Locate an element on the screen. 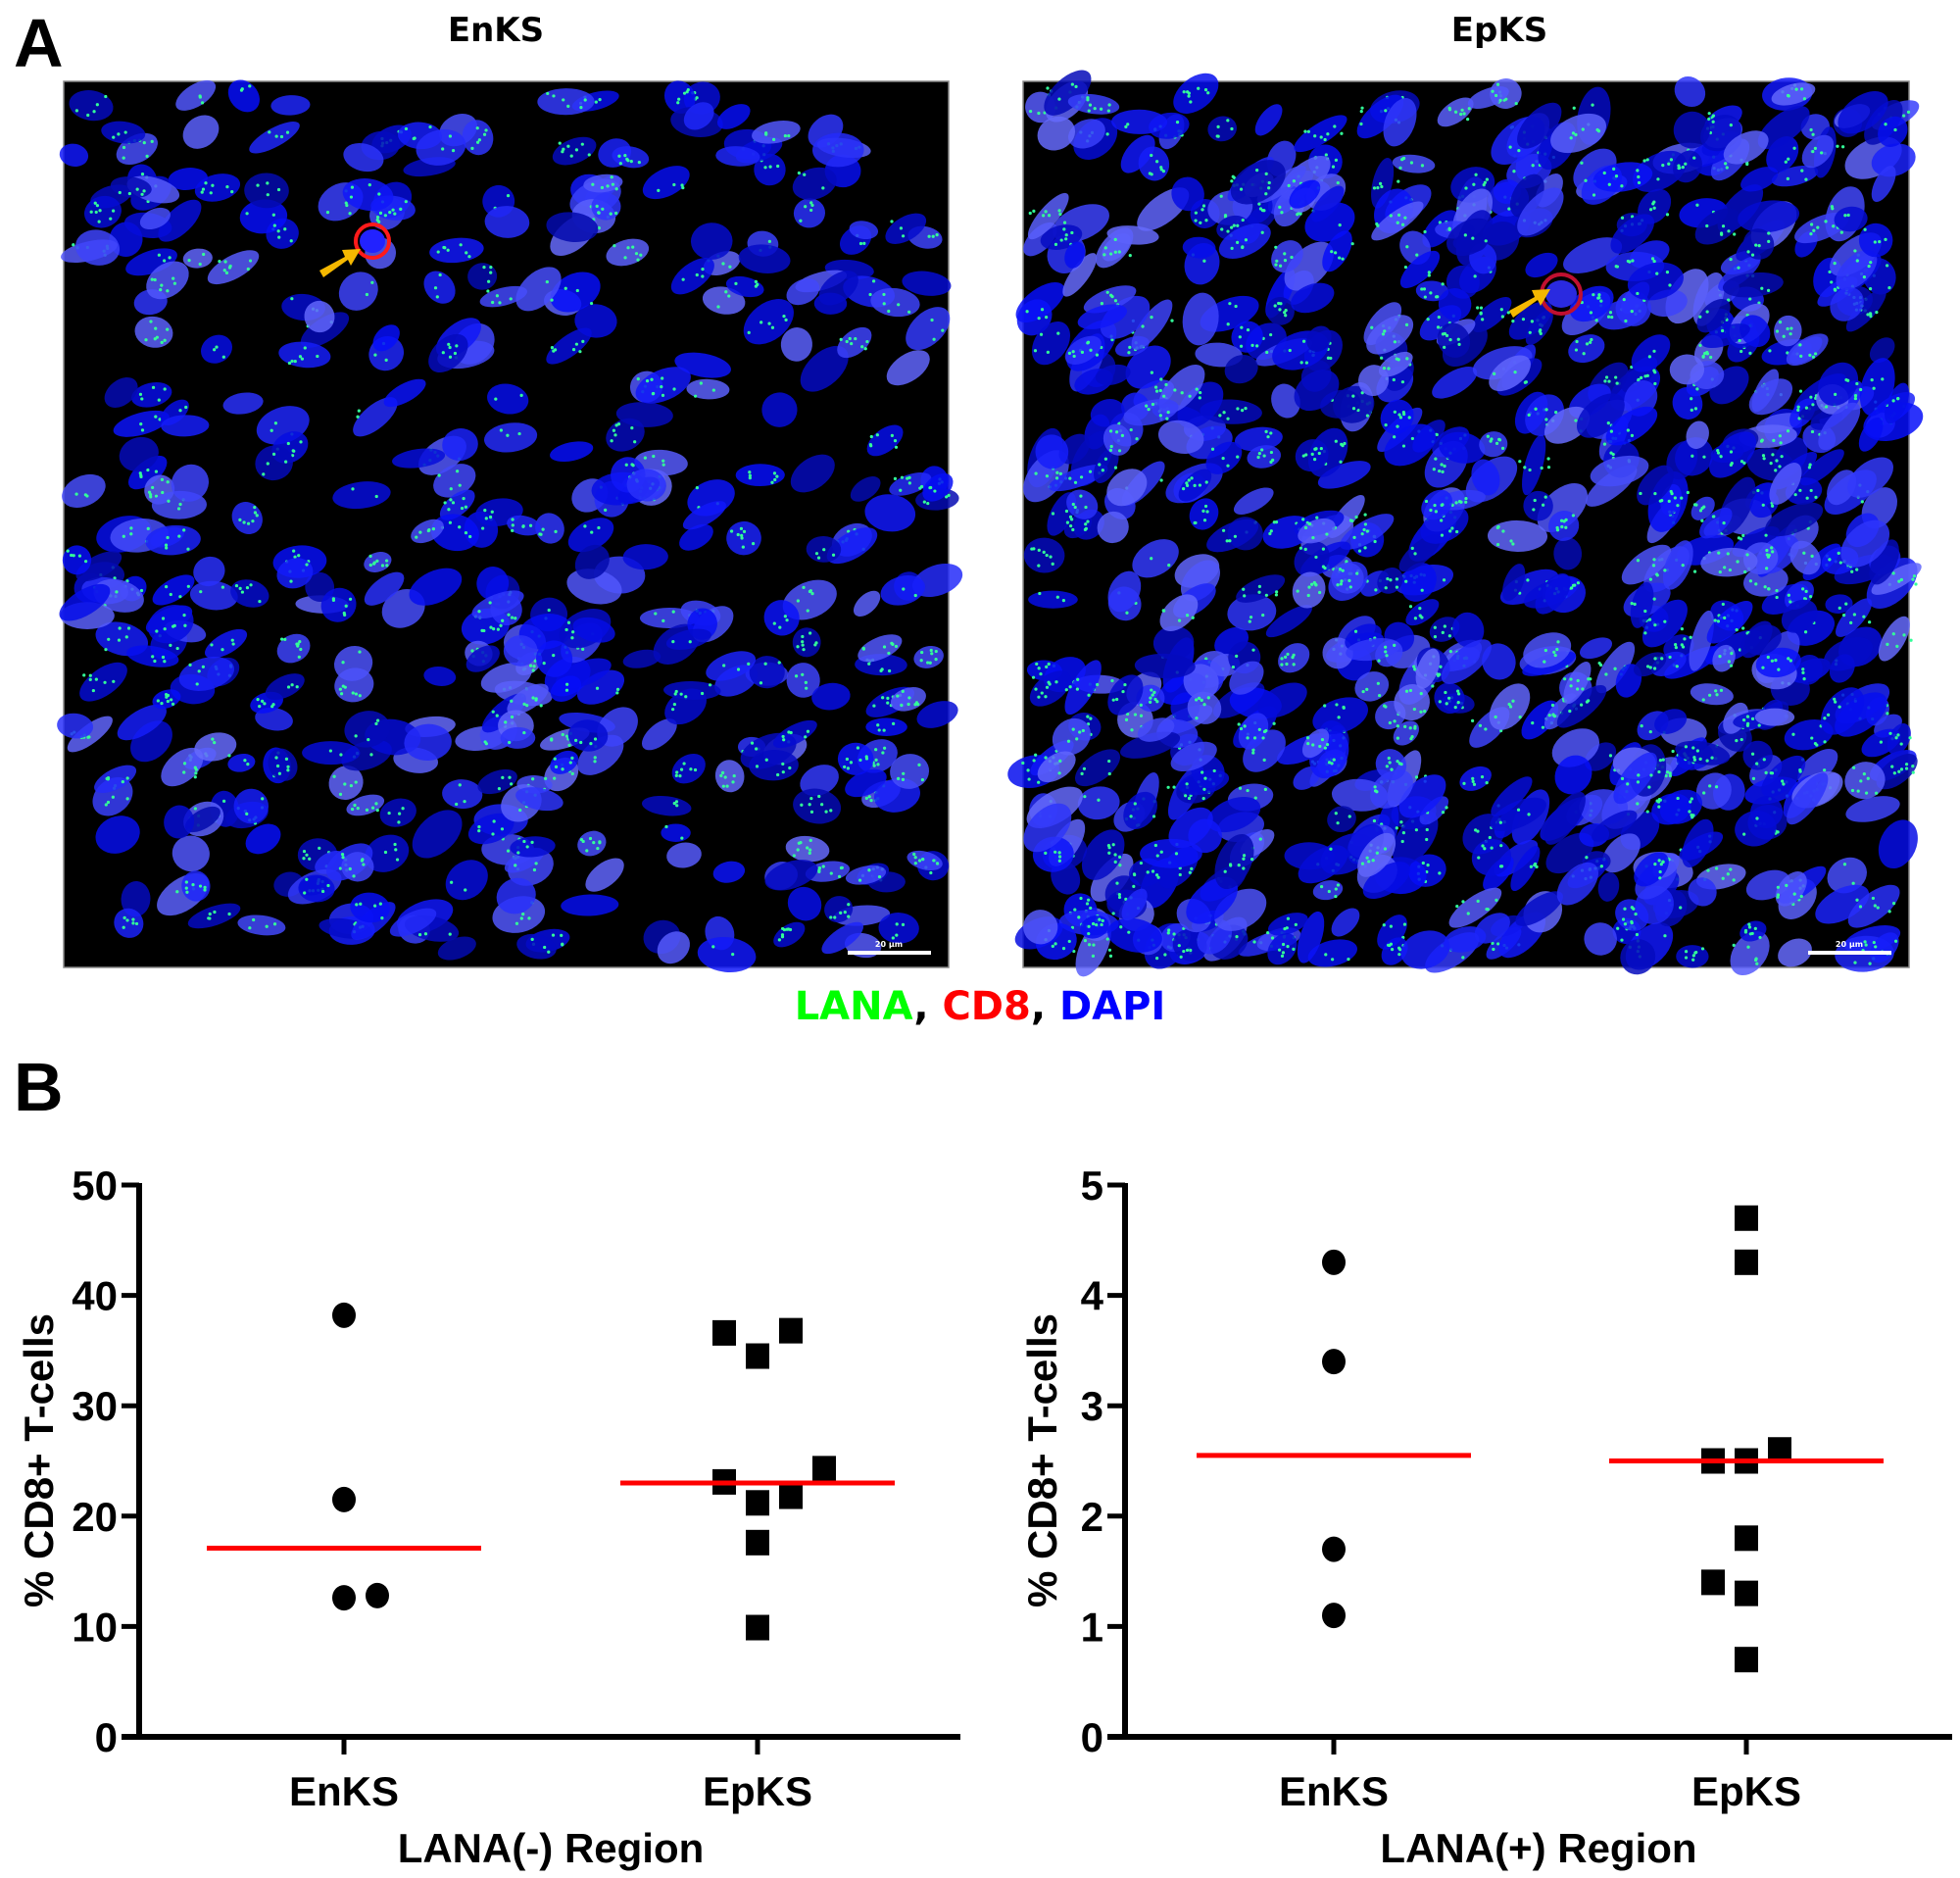  y-tick-label: 20 is located at coordinates (95, 1517).